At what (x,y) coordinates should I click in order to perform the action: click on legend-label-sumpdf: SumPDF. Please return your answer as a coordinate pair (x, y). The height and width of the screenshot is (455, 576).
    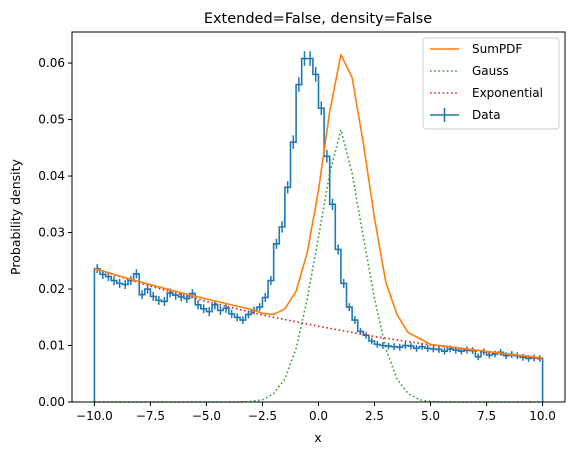
    Looking at the image, I should click on (497, 49).